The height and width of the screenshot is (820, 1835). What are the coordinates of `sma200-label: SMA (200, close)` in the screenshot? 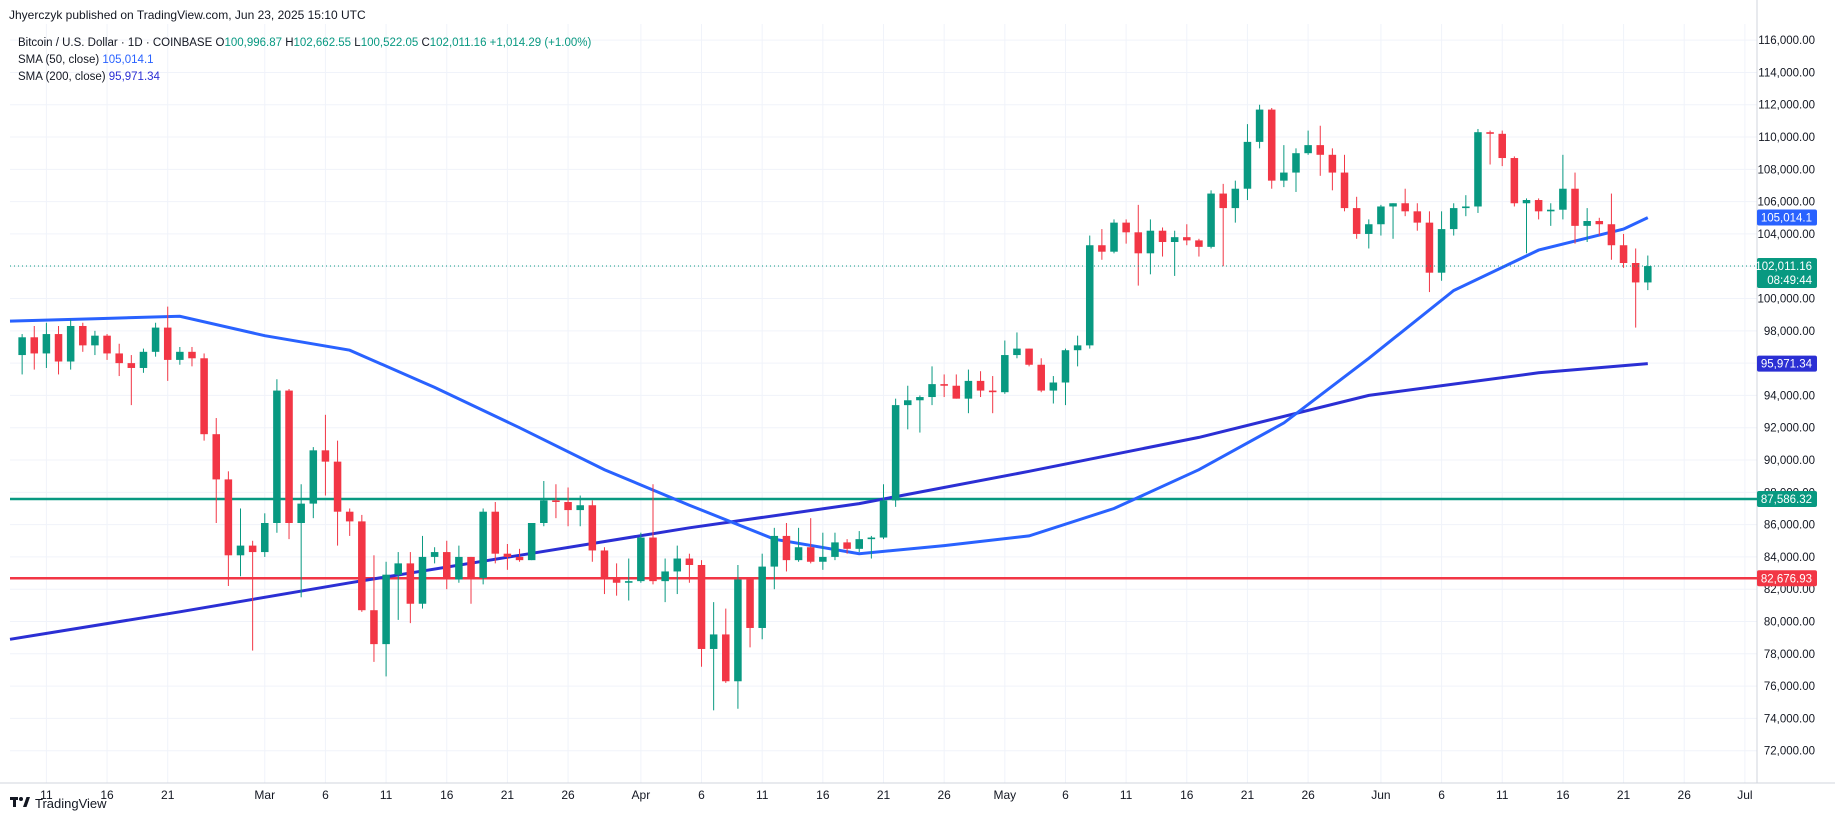 It's located at (62, 77).